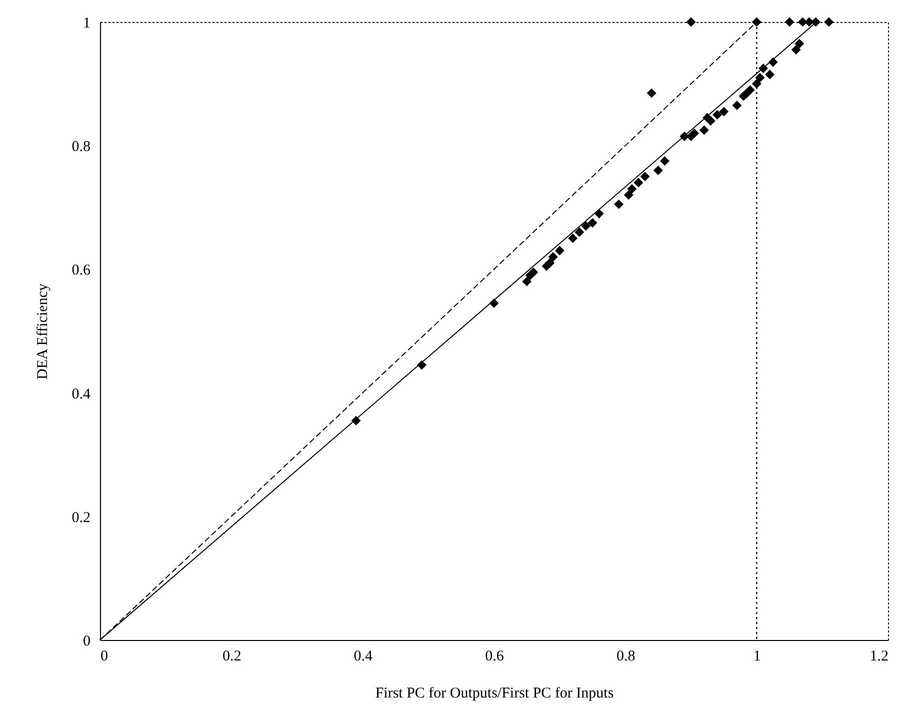  Describe the element at coordinates (86, 642) in the screenshot. I see `y-tick-label: 0` at that location.